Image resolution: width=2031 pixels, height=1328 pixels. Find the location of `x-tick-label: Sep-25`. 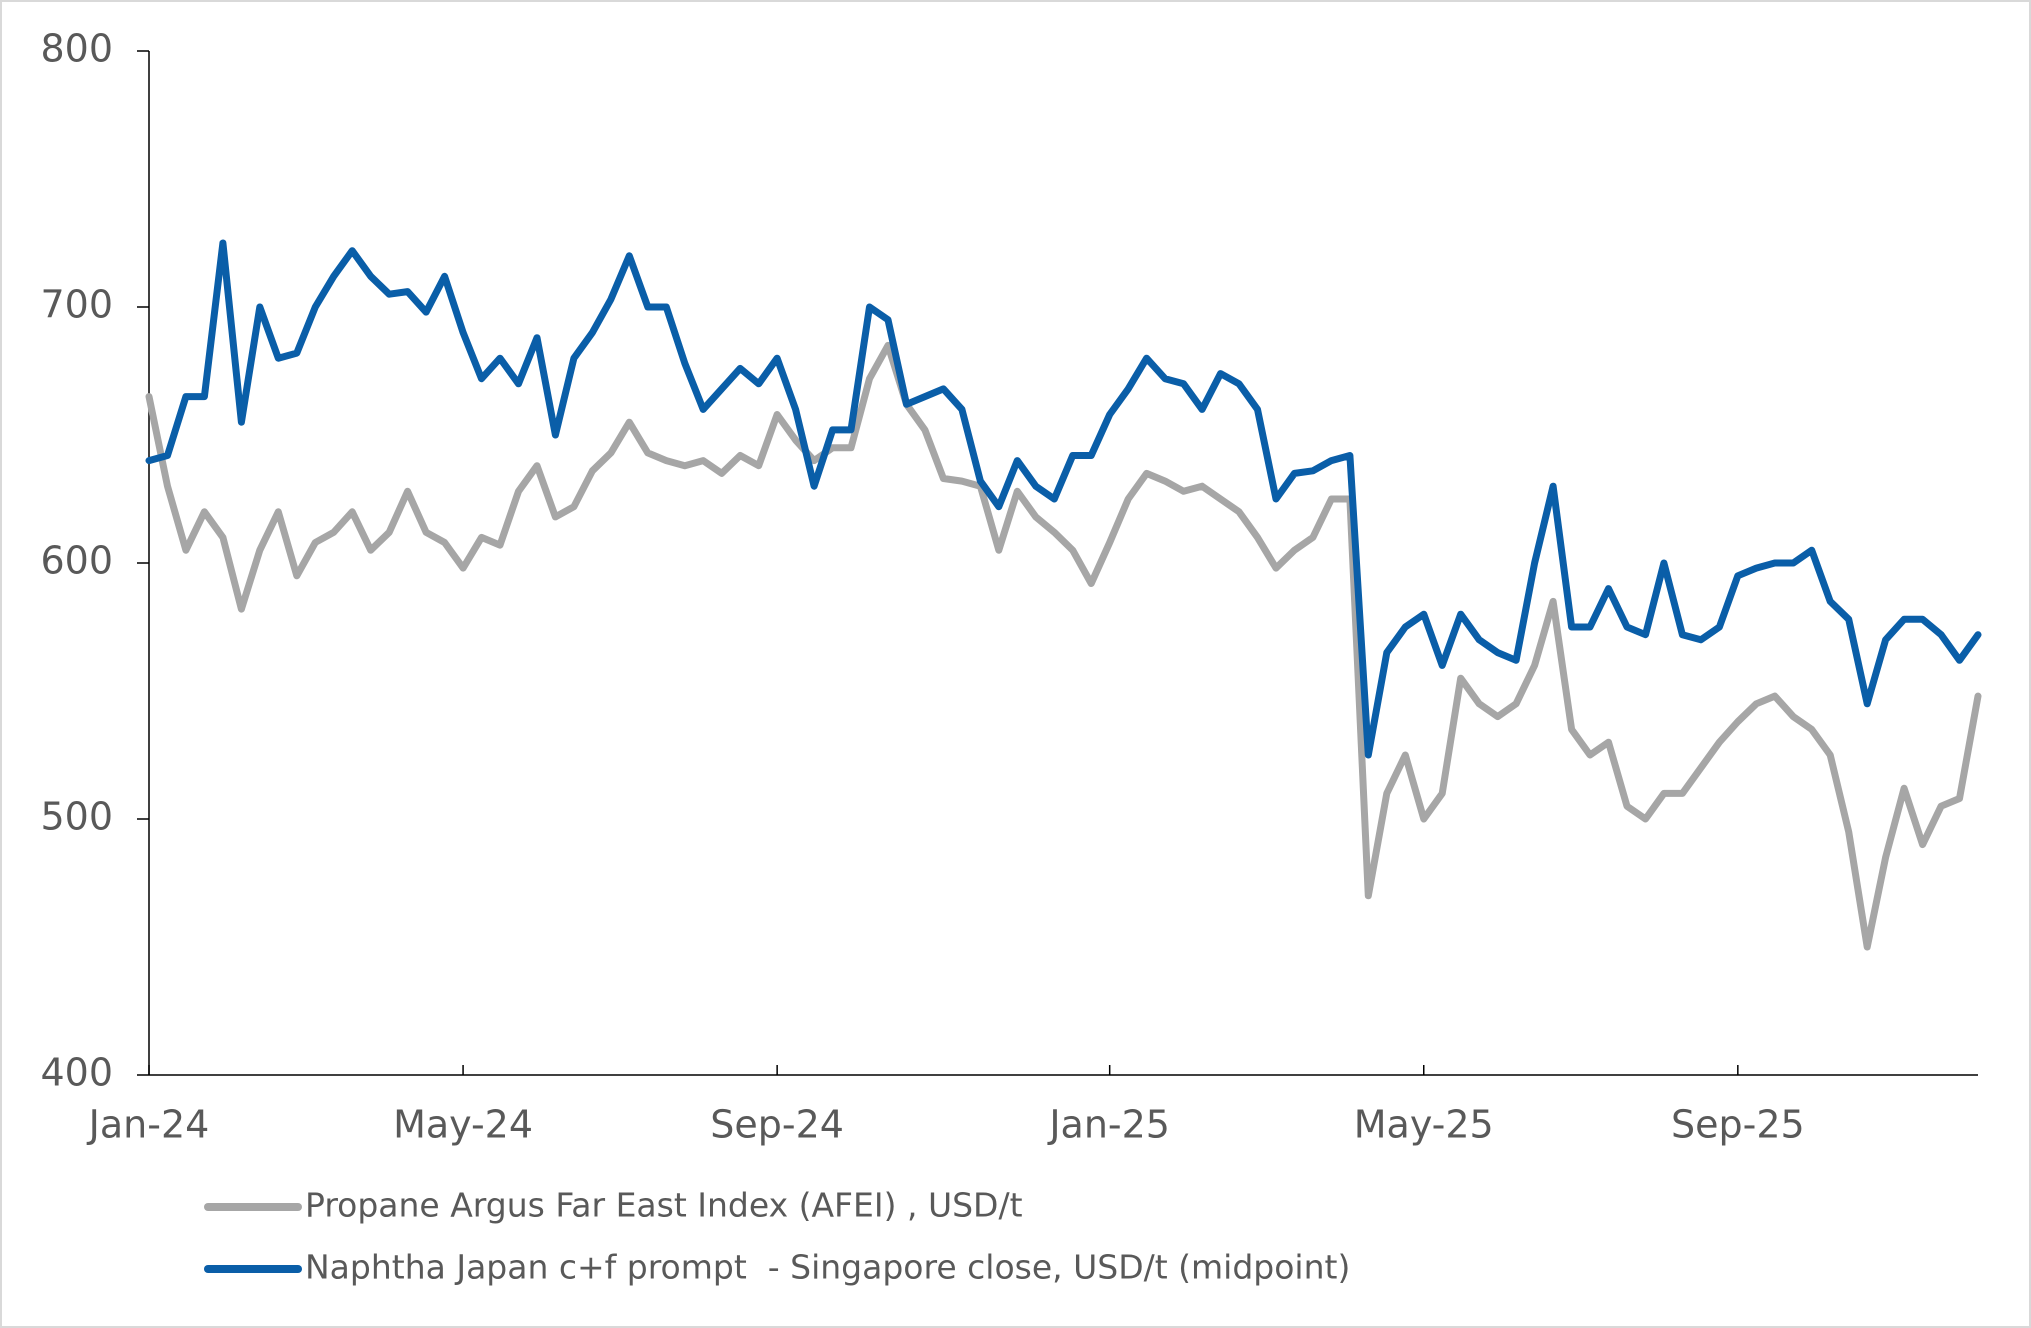

x-tick-label: Sep-25 is located at coordinates (1738, 1125).